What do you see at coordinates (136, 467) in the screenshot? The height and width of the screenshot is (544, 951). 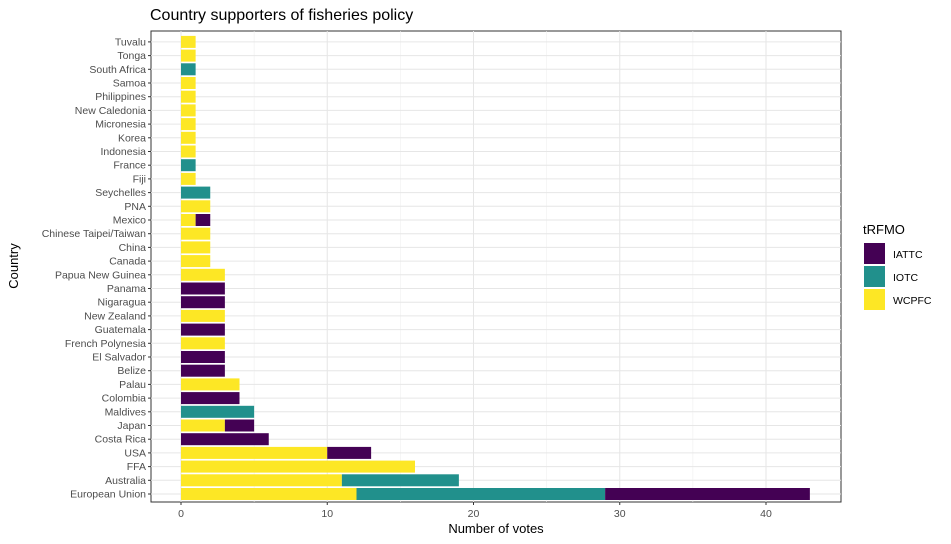 I see `y-tick-label: FFA` at bounding box center [136, 467].